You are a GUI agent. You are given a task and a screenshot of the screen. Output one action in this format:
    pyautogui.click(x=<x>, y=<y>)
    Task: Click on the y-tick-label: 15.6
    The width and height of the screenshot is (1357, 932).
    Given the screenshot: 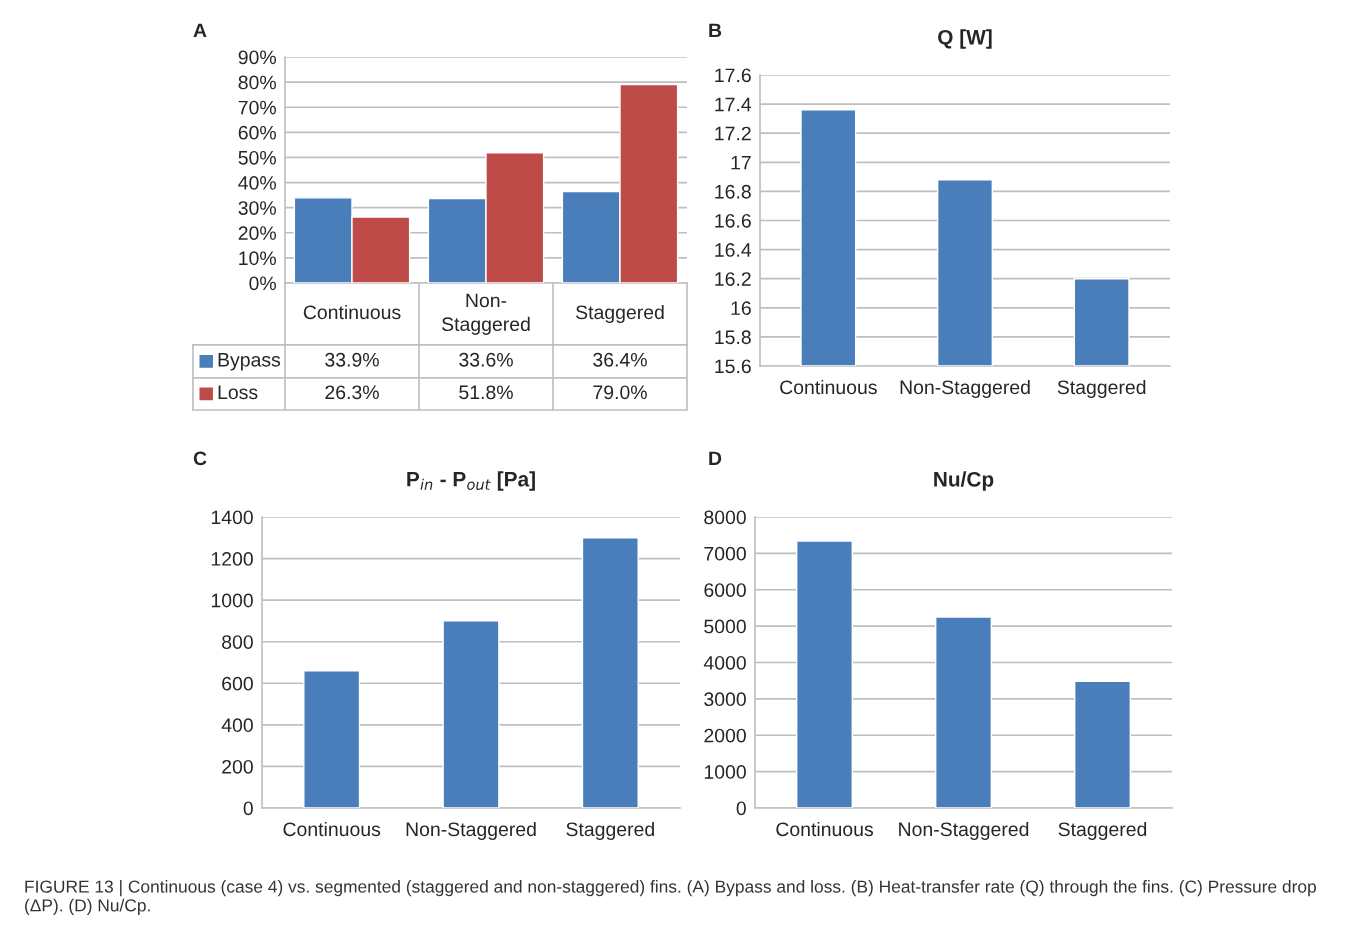 What is the action you would take?
    pyautogui.click(x=733, y=366)
    